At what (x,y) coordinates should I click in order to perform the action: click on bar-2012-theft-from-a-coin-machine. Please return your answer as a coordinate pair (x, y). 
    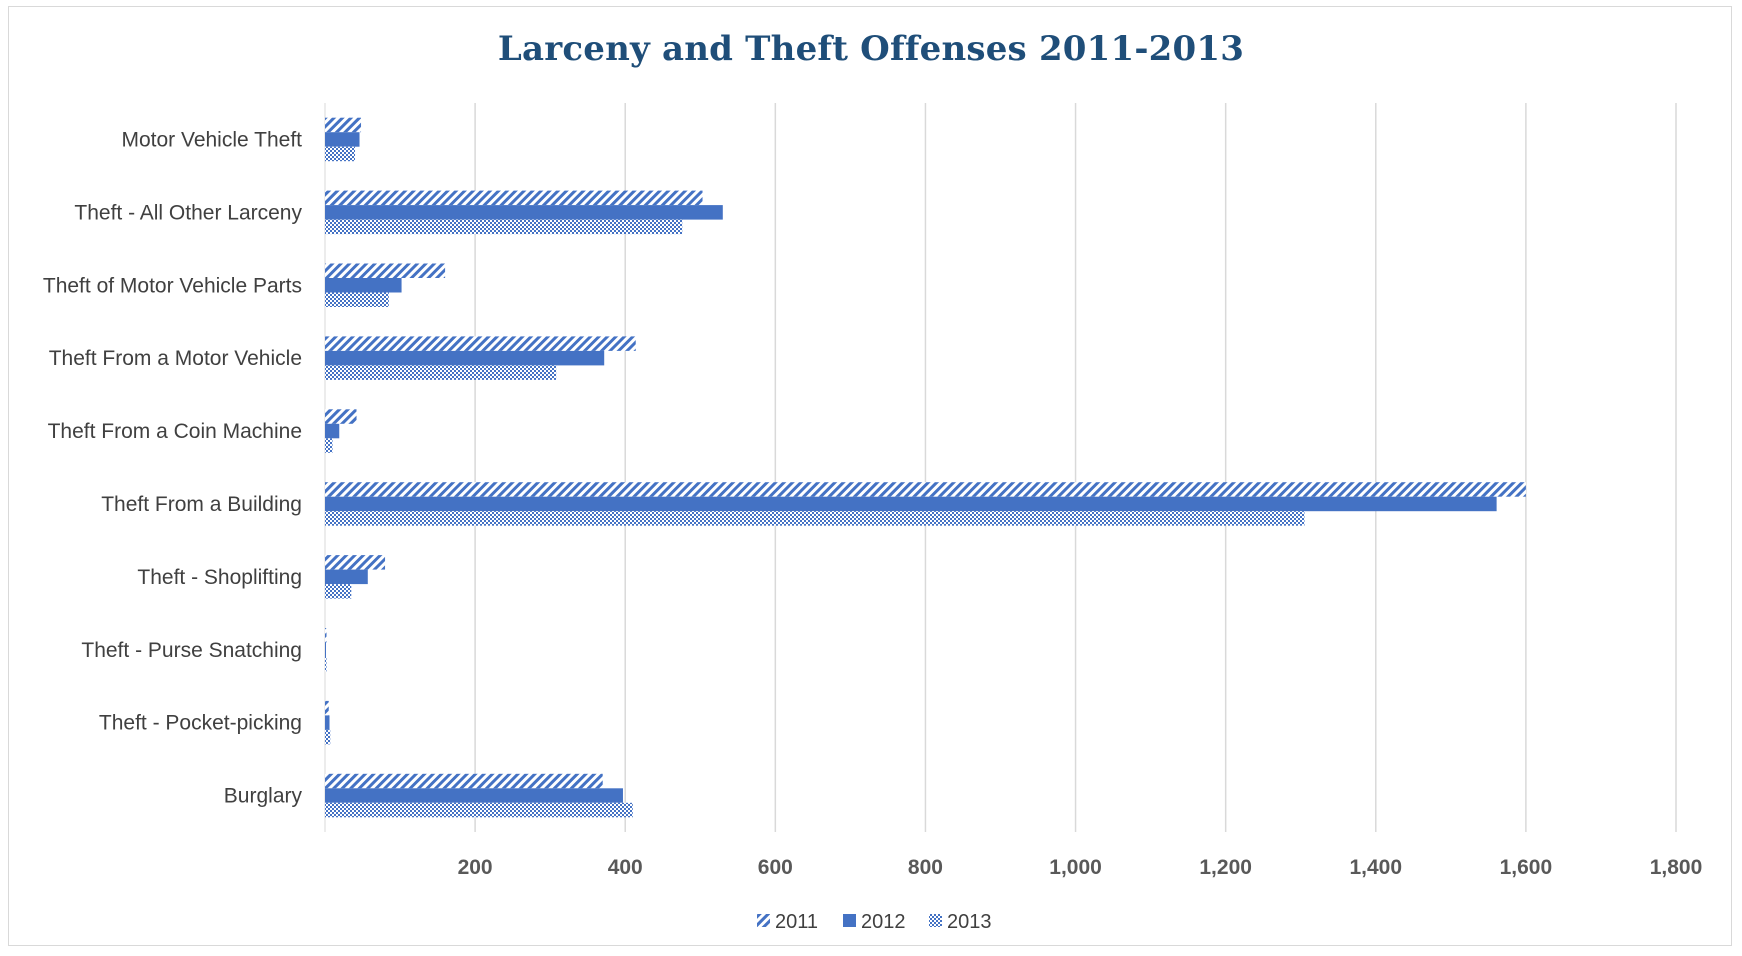
    Looking at the image, I should click on (332, 431).